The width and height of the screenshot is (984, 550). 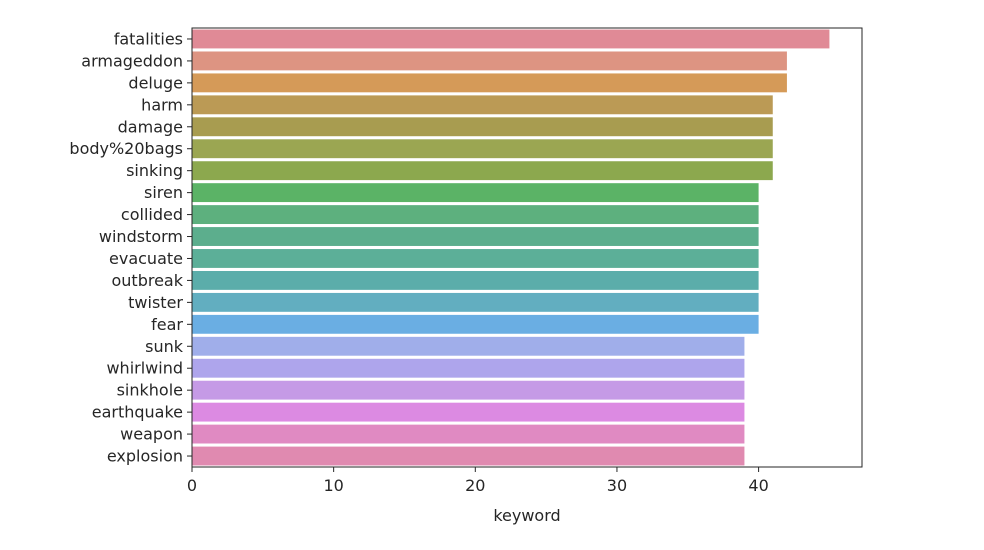 What do you see at coordinates (146, 258) in the screenshot?
I see `y-tick-label: evacuate` at bounding box center [146, 258].